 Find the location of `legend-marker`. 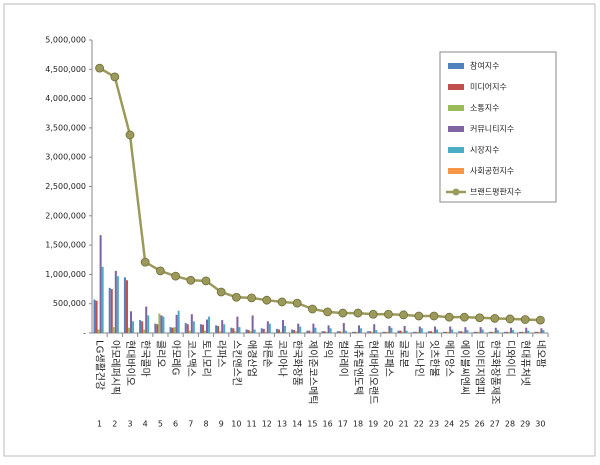

legend-marker is located at coordinates (456, 192).